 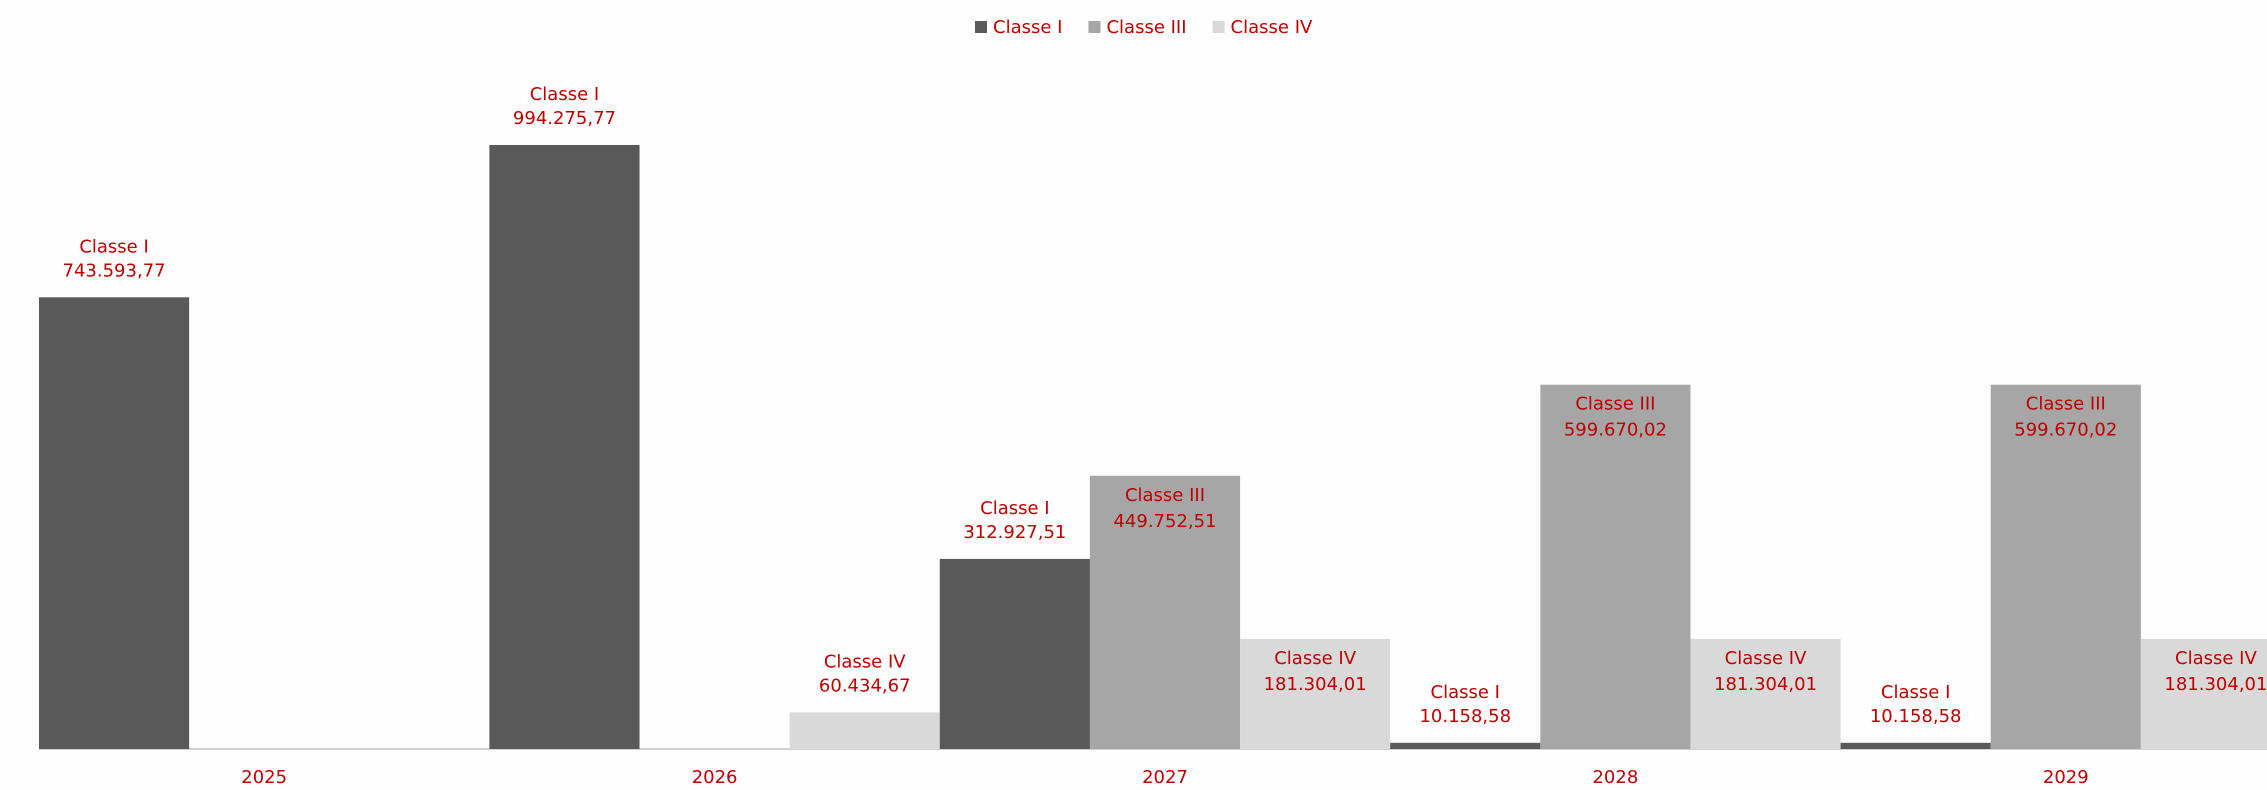 I want to click on data-label: 60.434,67, so click(x=865, y=685).